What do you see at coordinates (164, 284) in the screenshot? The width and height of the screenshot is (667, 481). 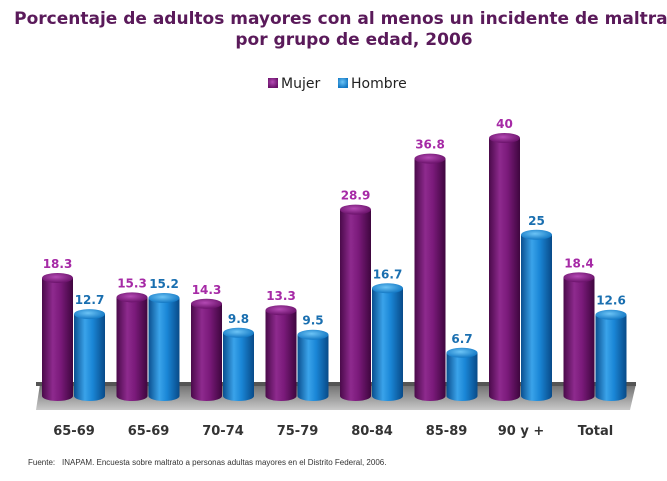 I see `value-label-hombre-1: 15.2` at bounding box center [164, 284].